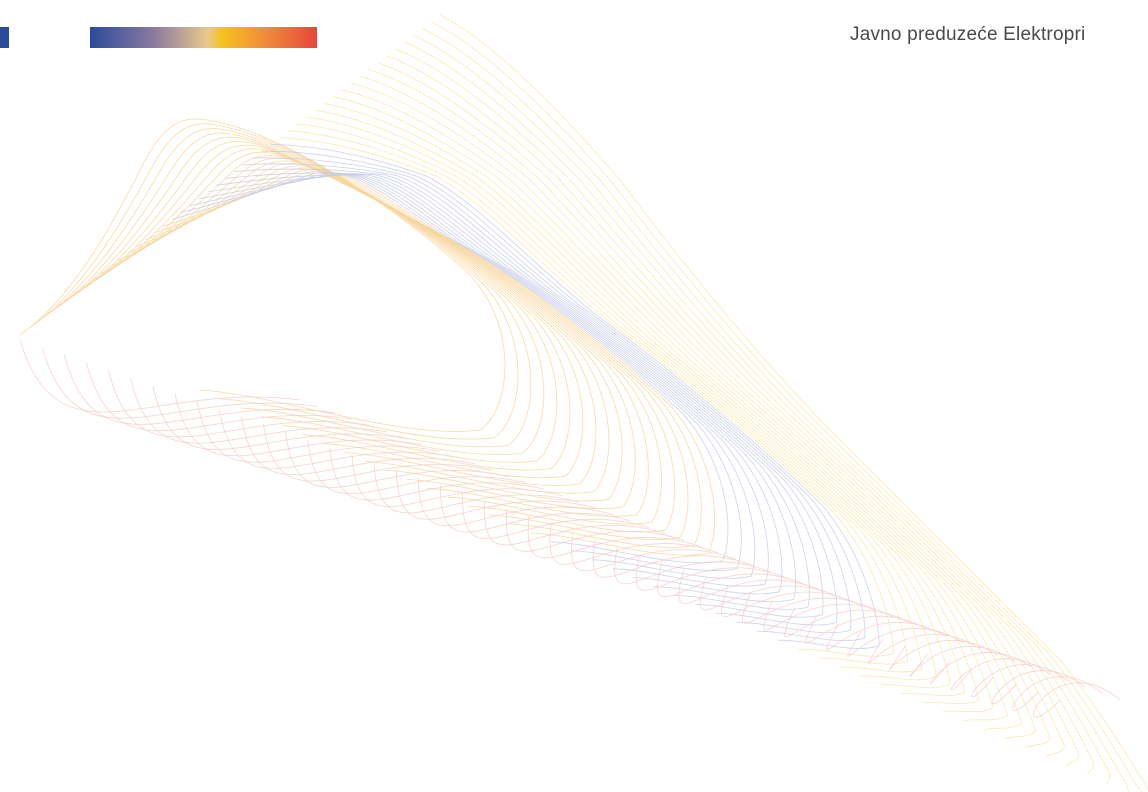  What do you see at coordinates (4, 37) in the screenshot?
I see `brand-blue-tab` at bounding box center [4, 37].